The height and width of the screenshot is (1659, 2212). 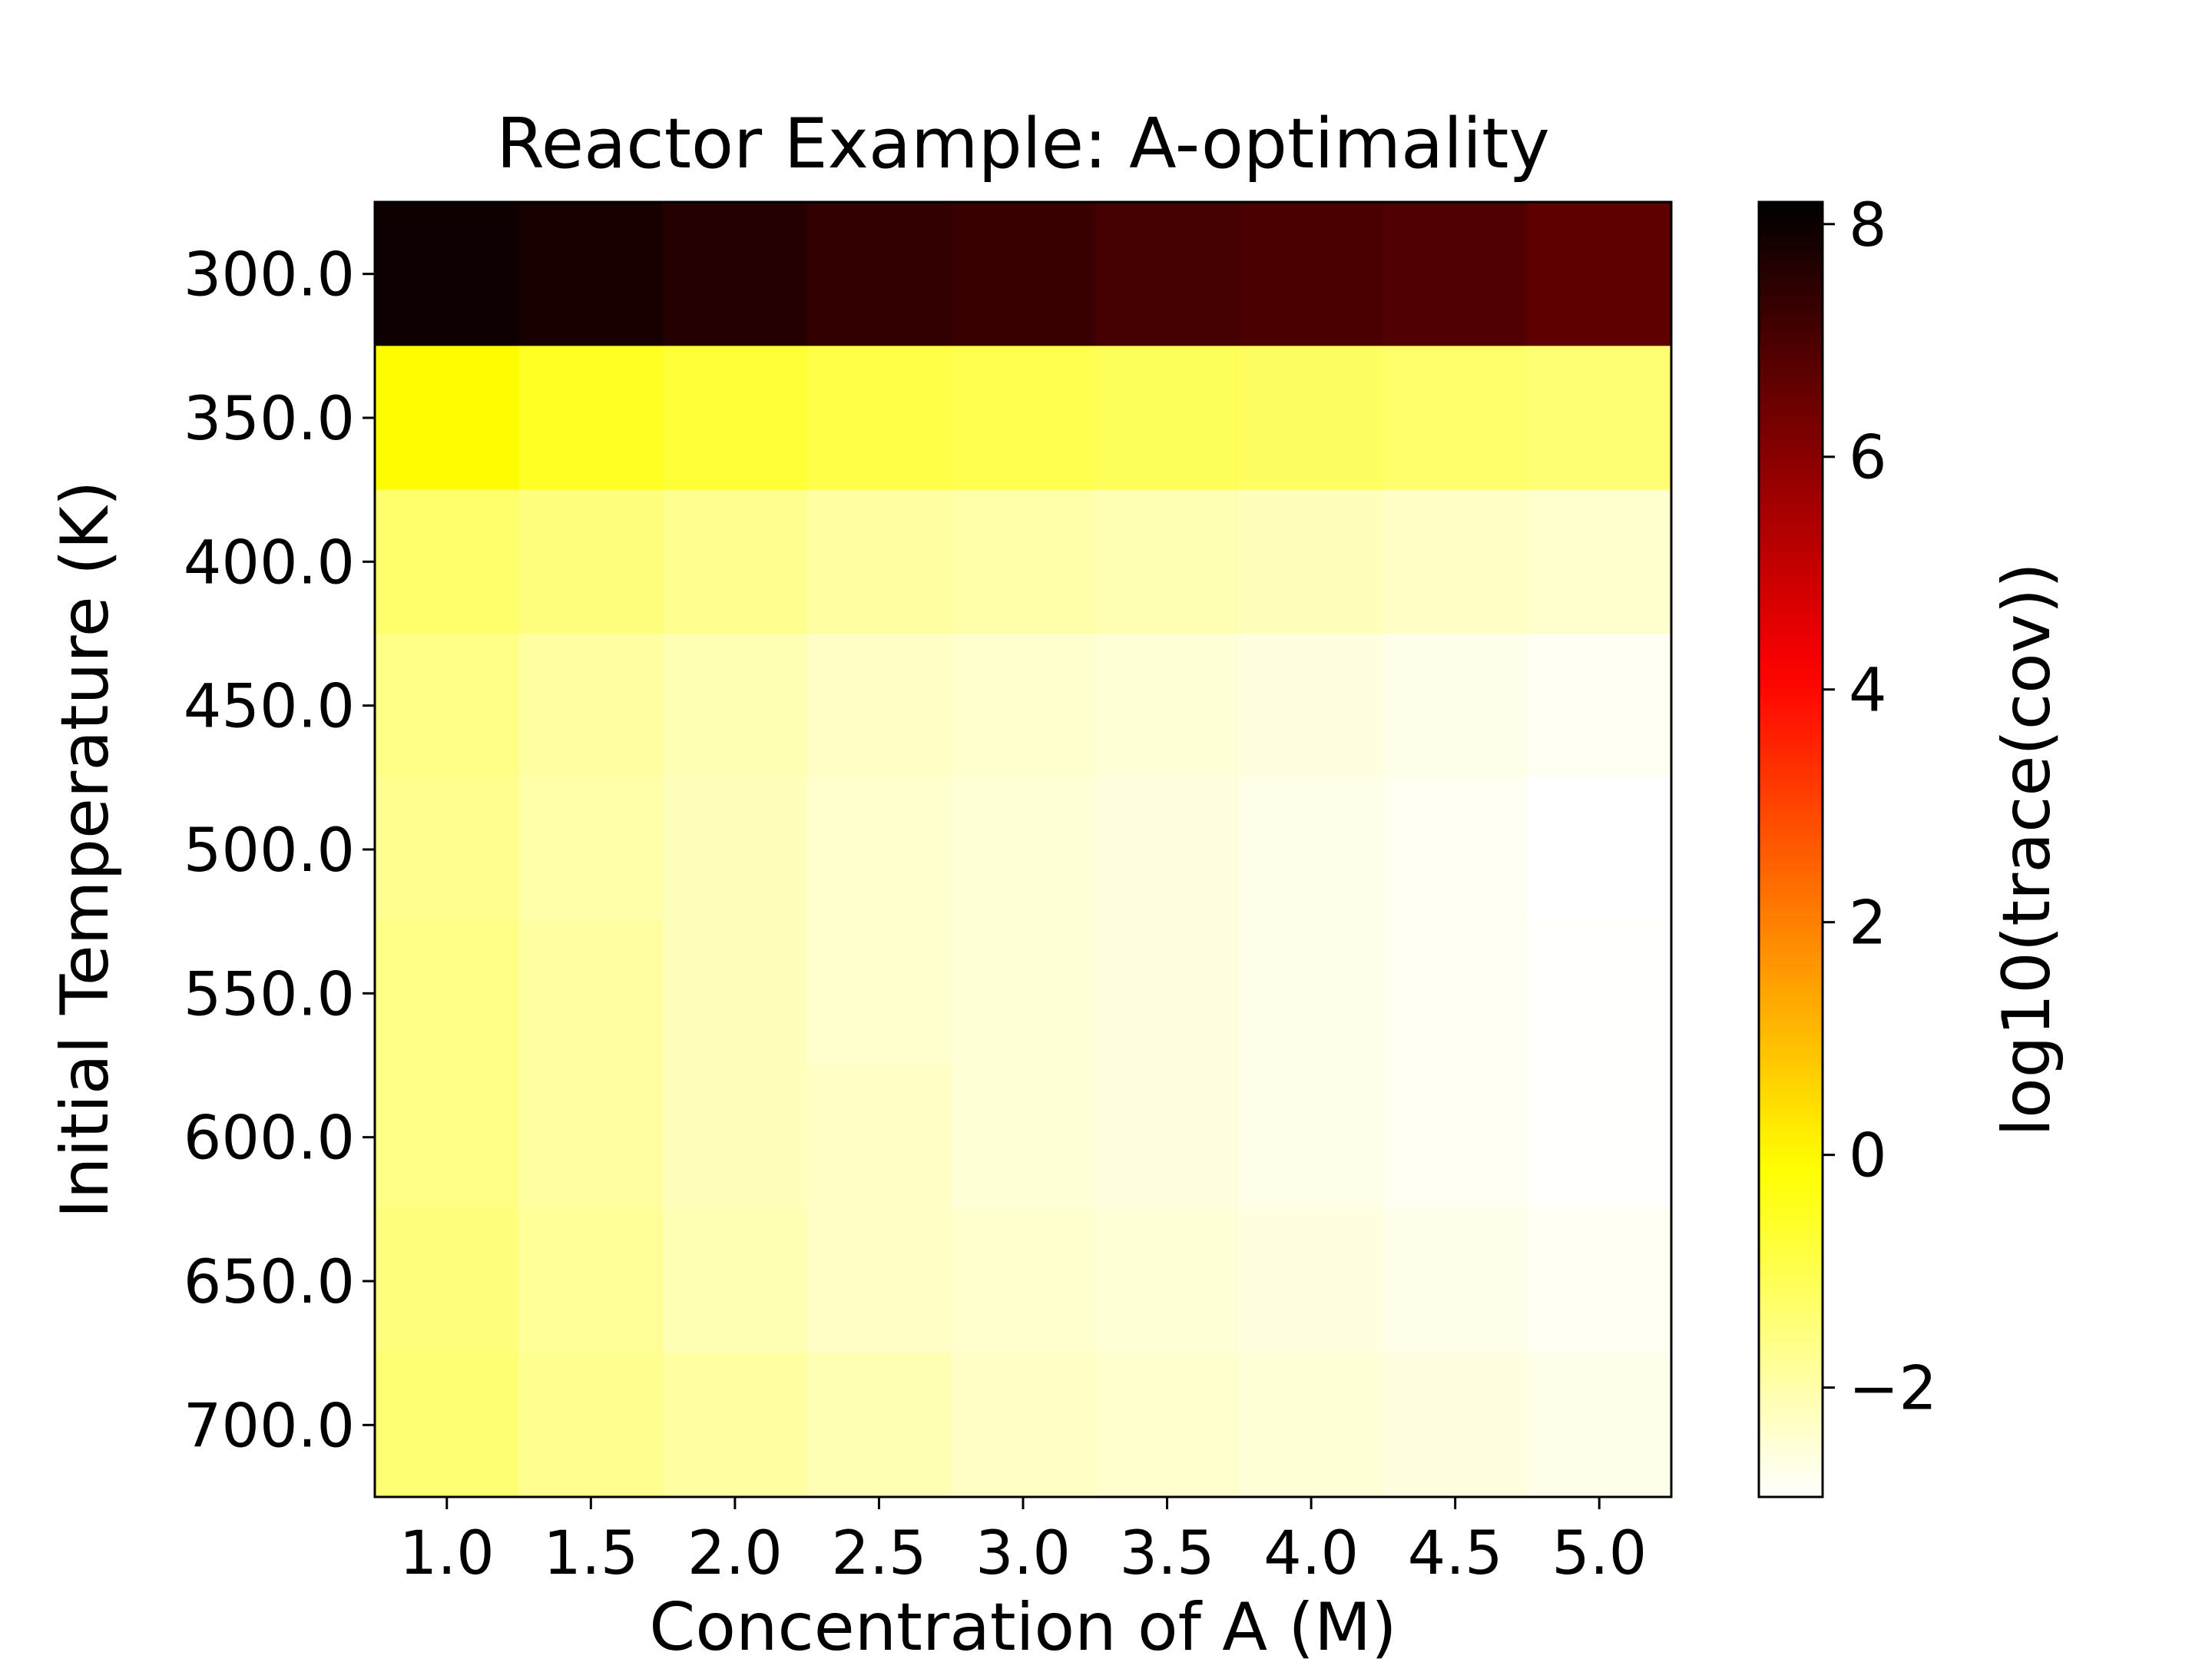 What do you see at coordinates (2027, 849) in the screenshot?
I see `colorbar-label: log10(trace(cov))` at bounding box center [2027, 849].